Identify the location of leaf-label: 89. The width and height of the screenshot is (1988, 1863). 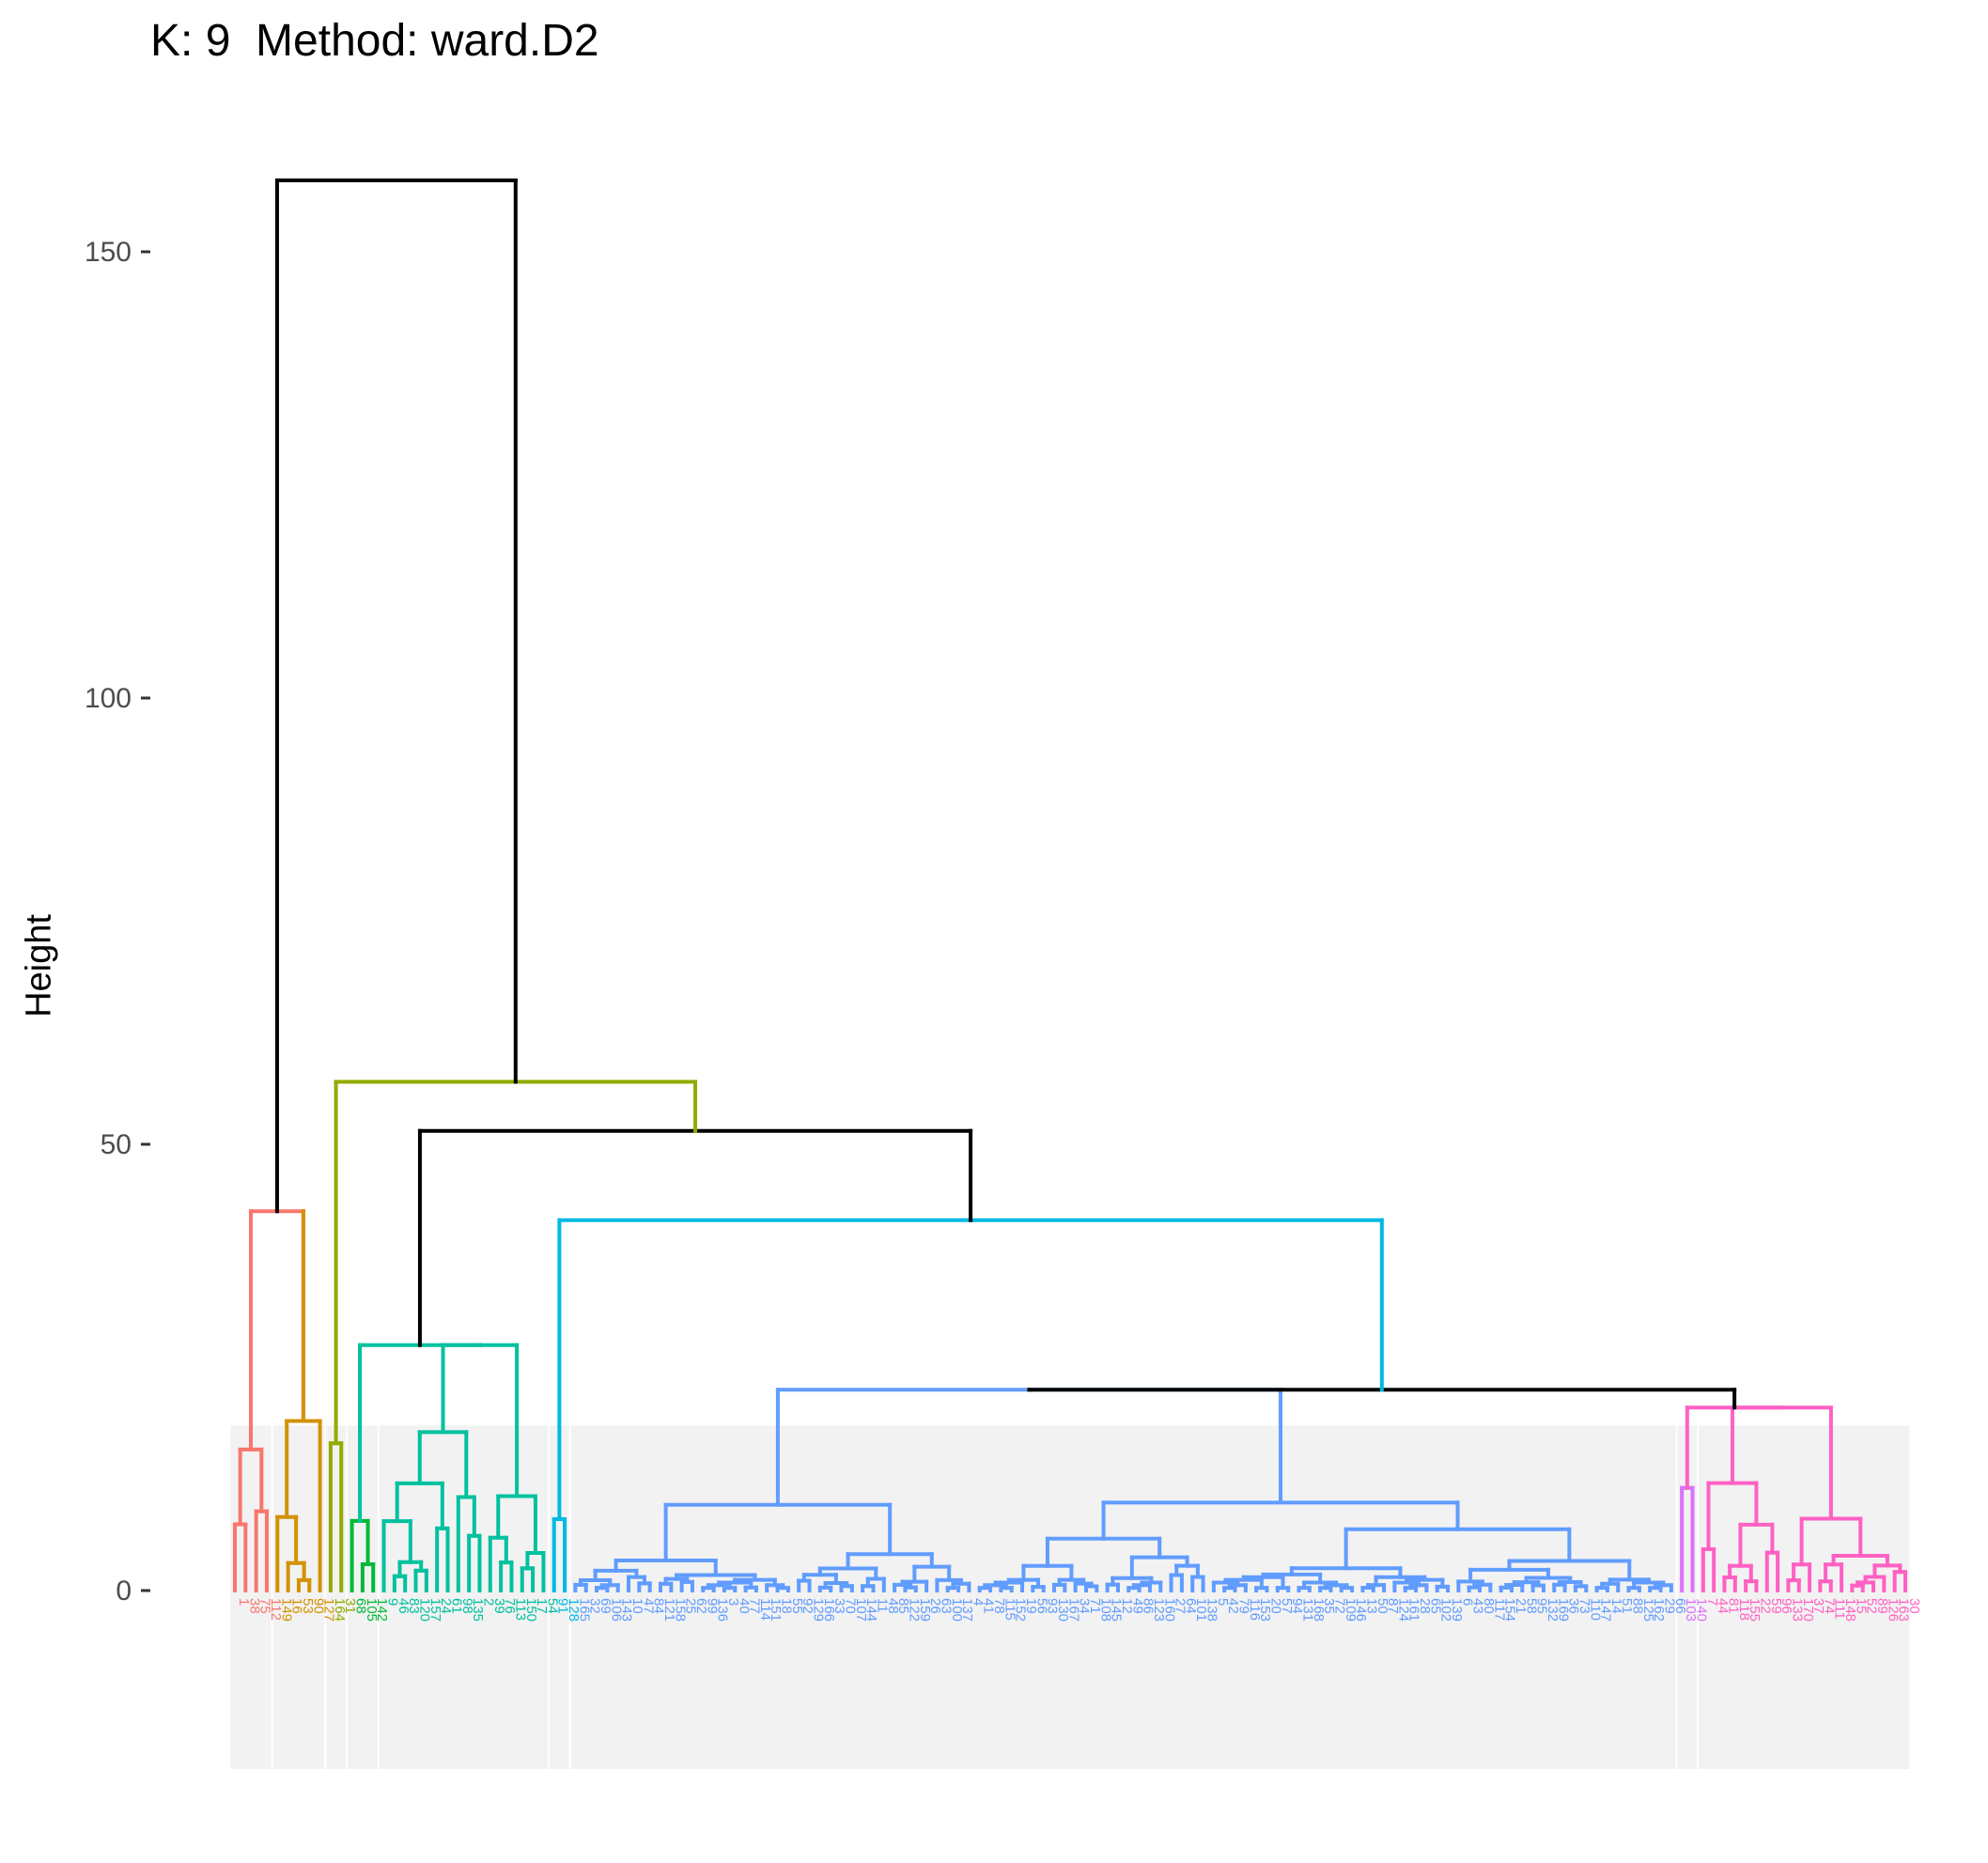
(1882, 1606).